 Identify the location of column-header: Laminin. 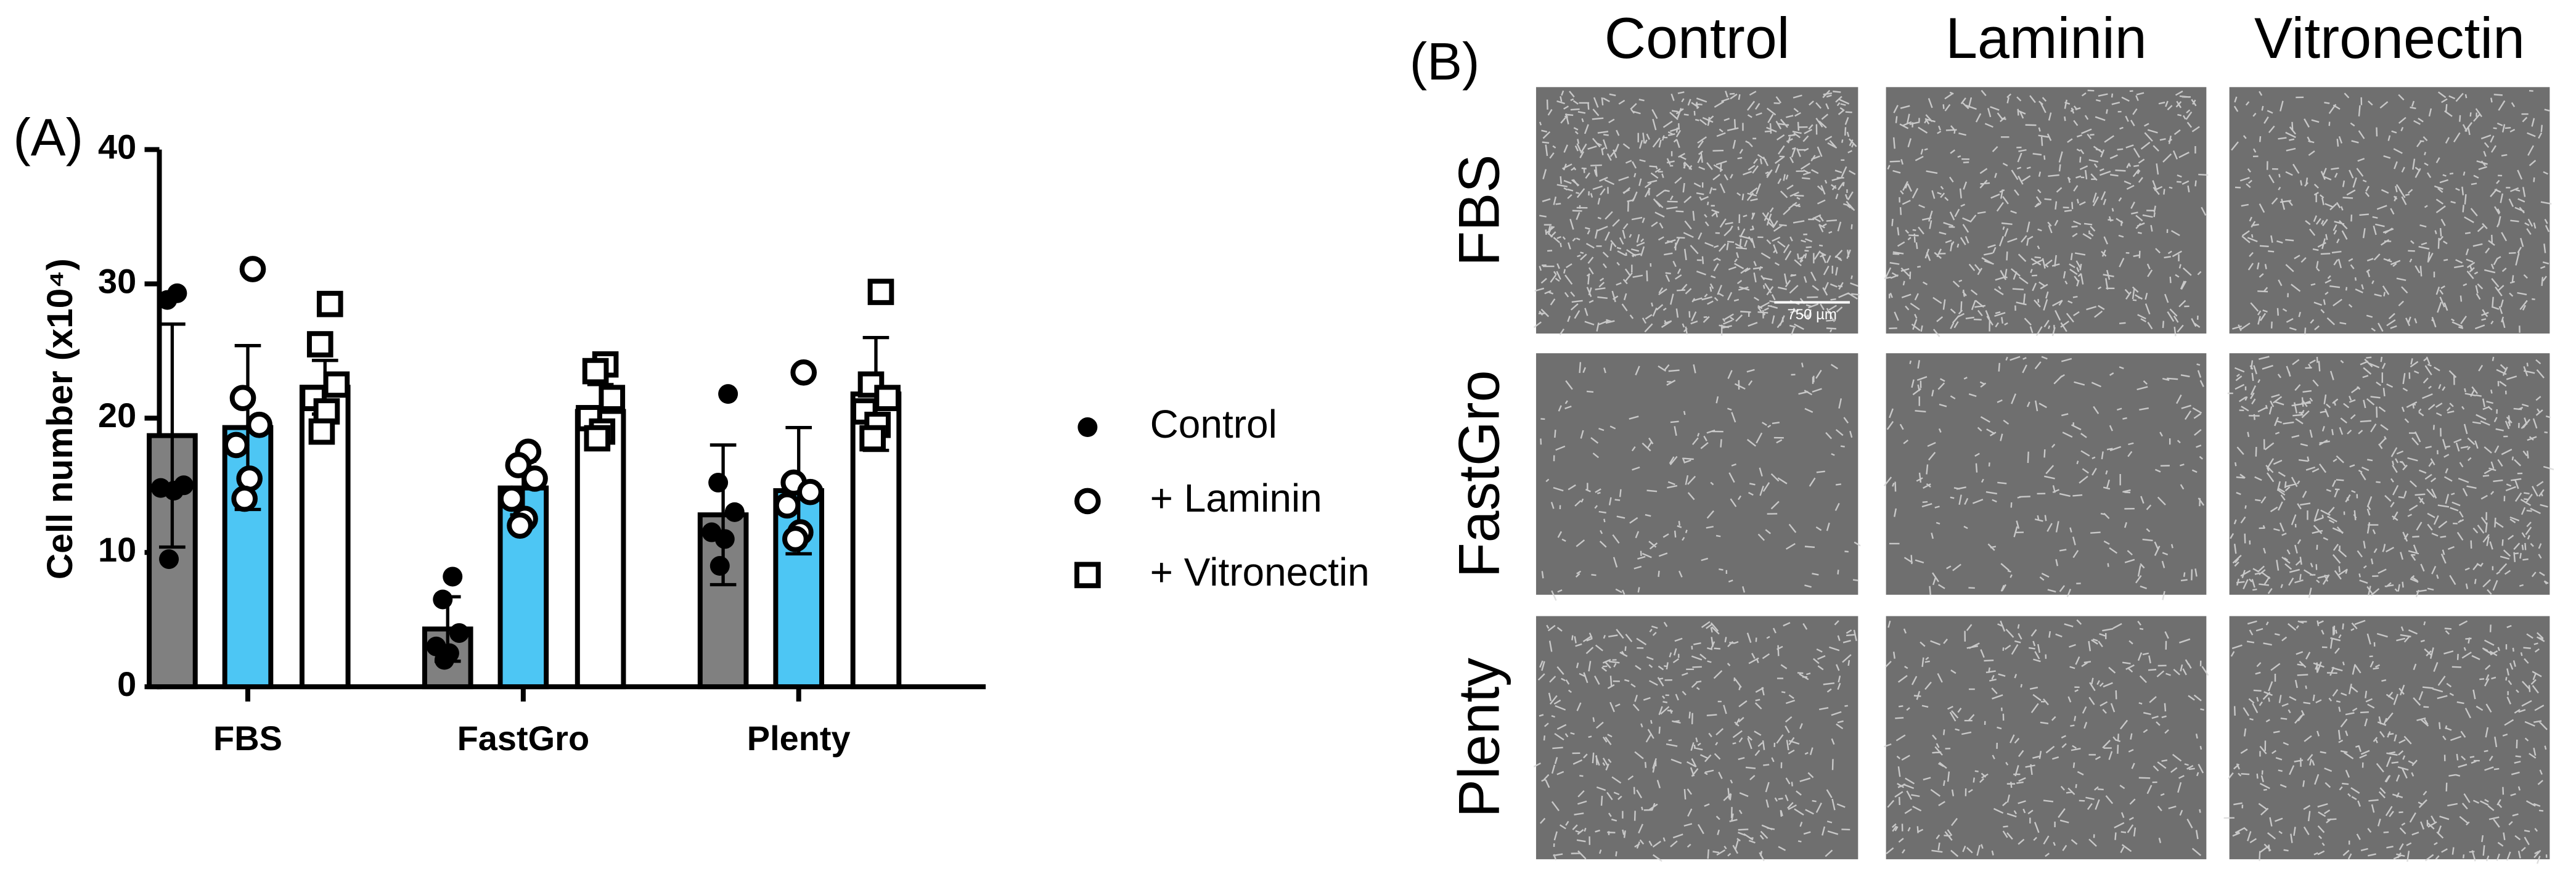
(2046, 38).